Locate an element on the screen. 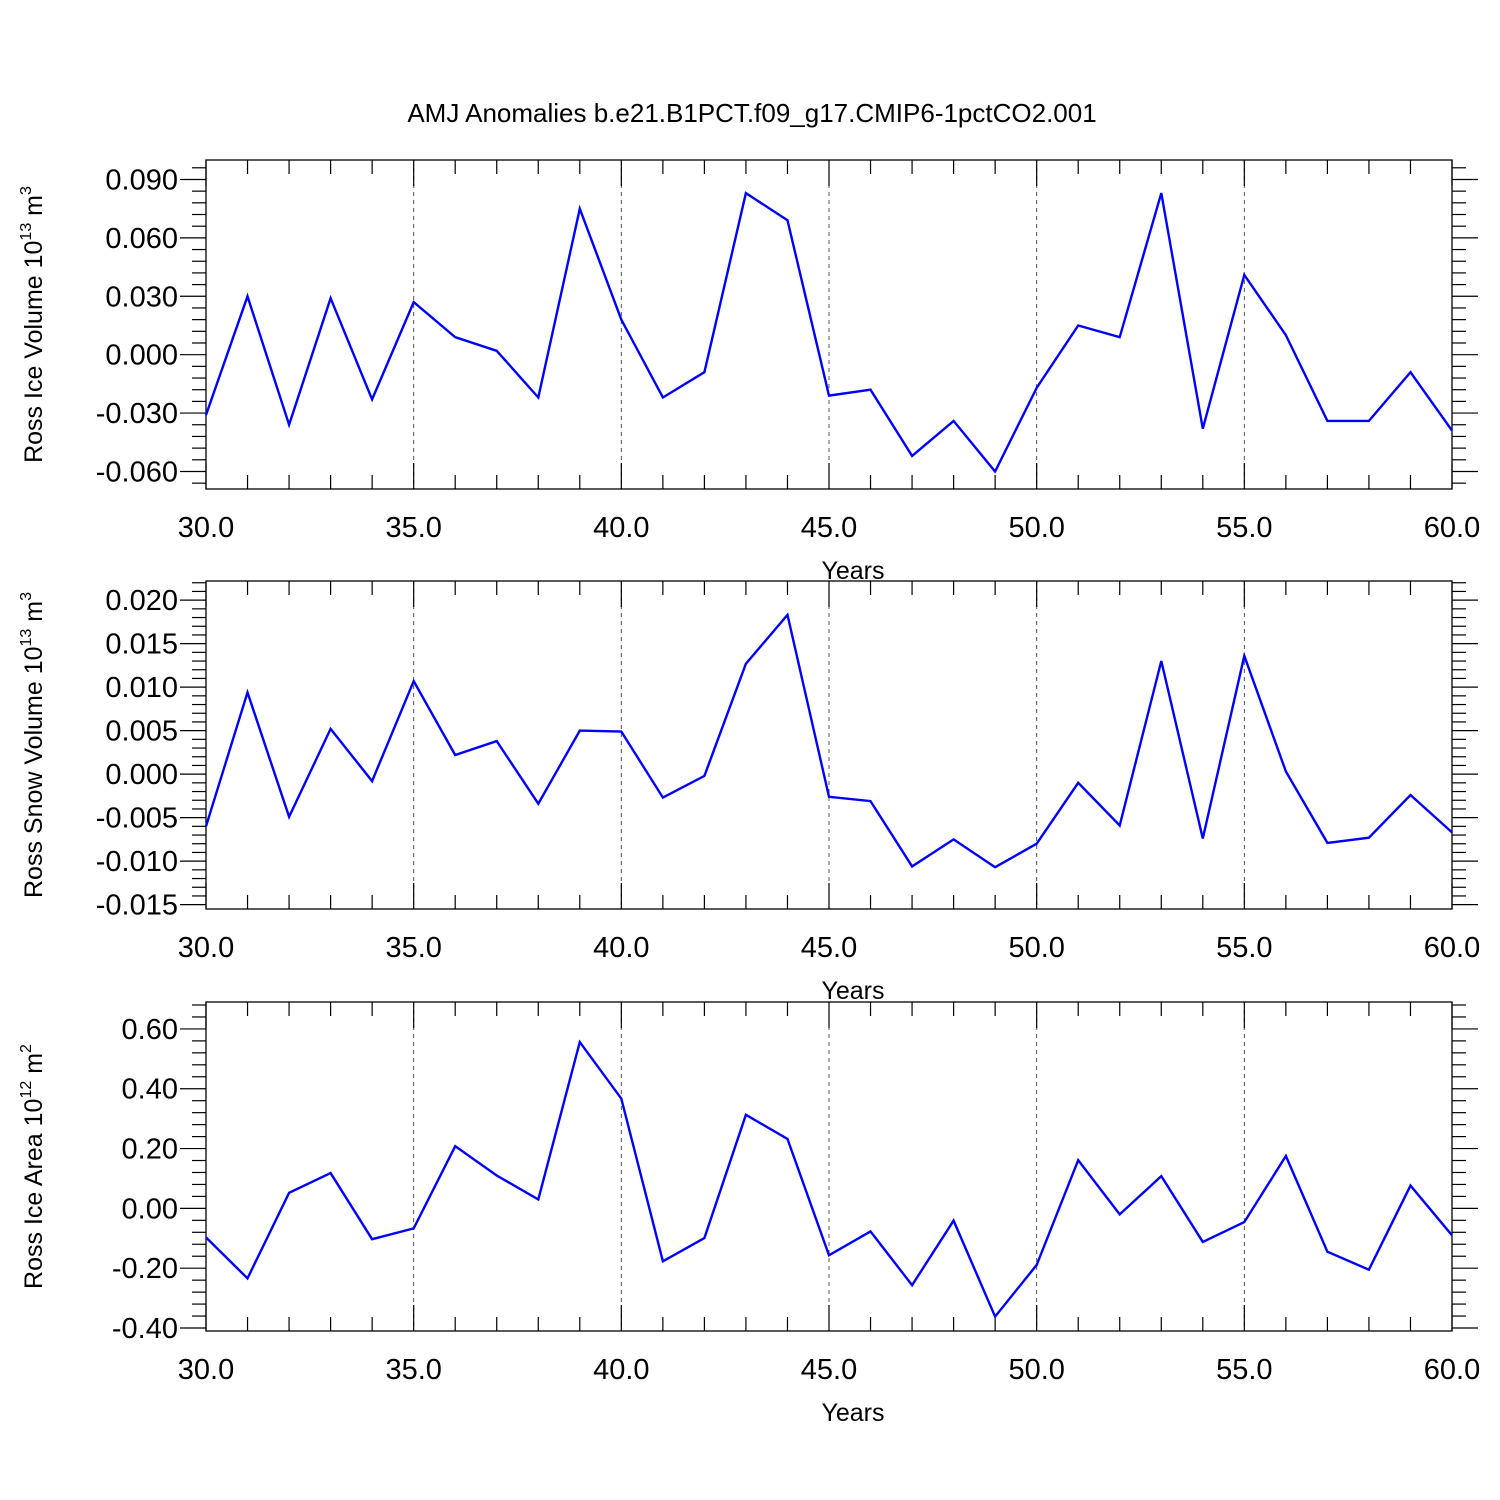 This screenshot has height=1500, width=1500. y-tick-label: -0.060 is located at coordinates (137, 472).